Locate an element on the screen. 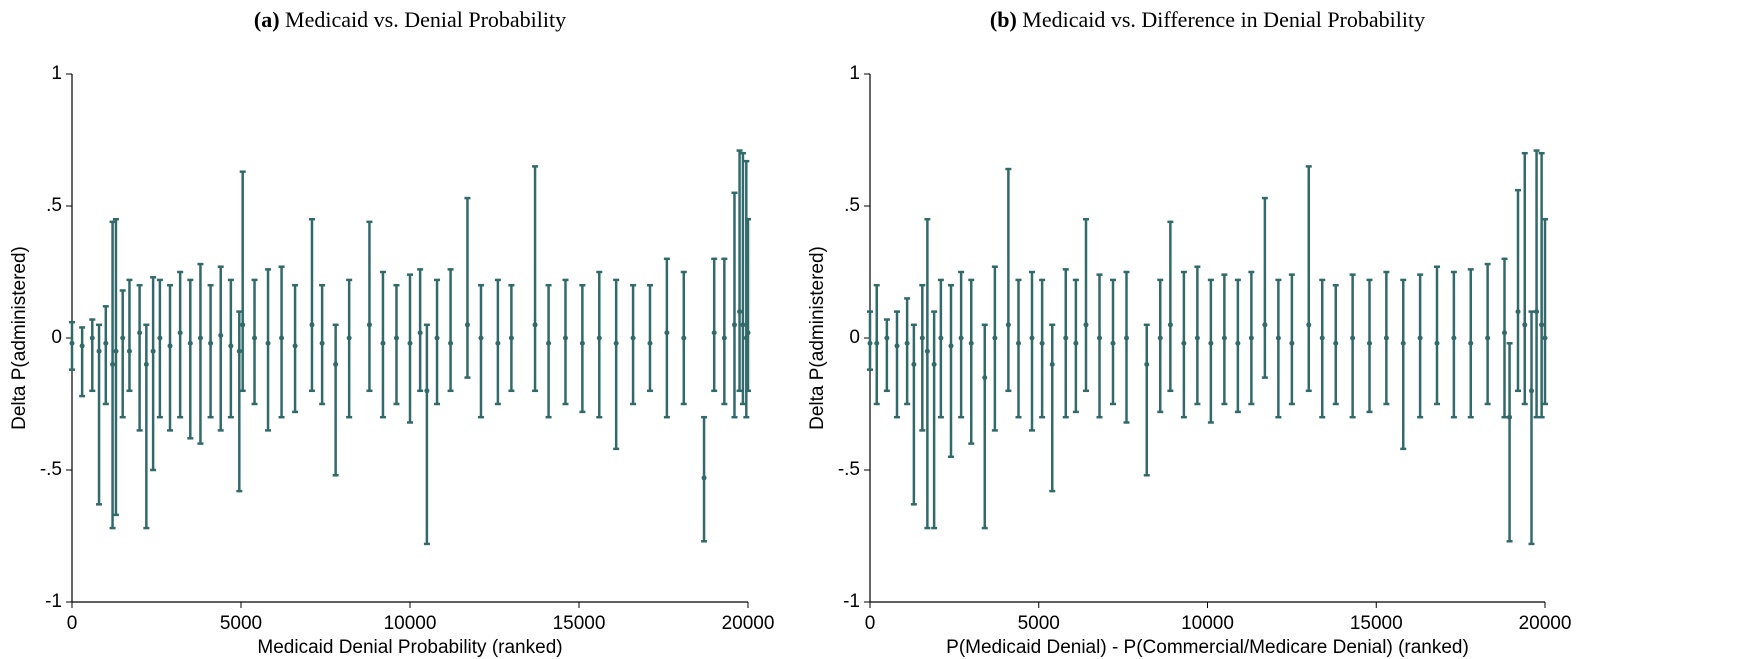  x-tick-label: 10000 is located at coordinates (1207, 623).